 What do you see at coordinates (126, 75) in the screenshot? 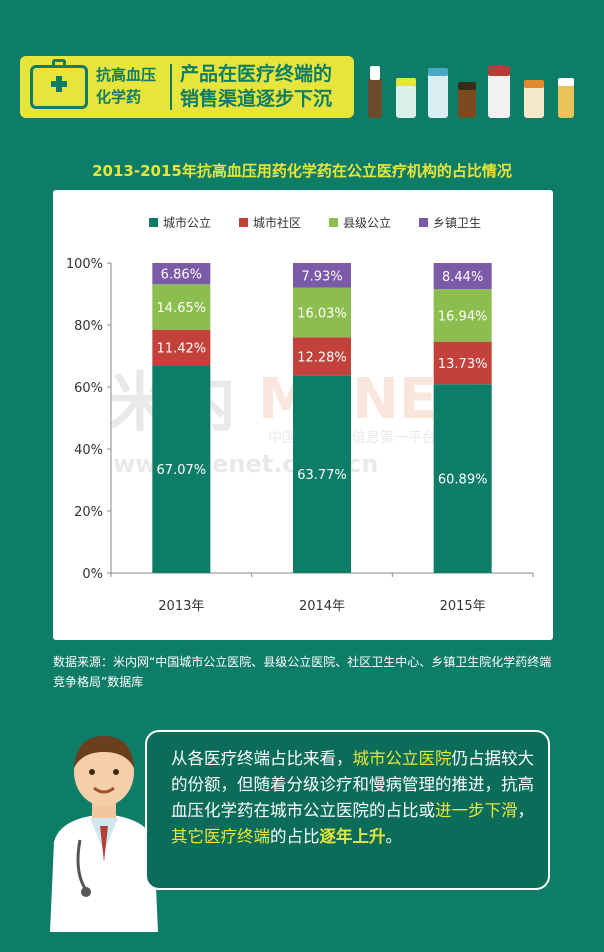
I see `category-line-1: 抗高血压` at bounding box center [126, 75].